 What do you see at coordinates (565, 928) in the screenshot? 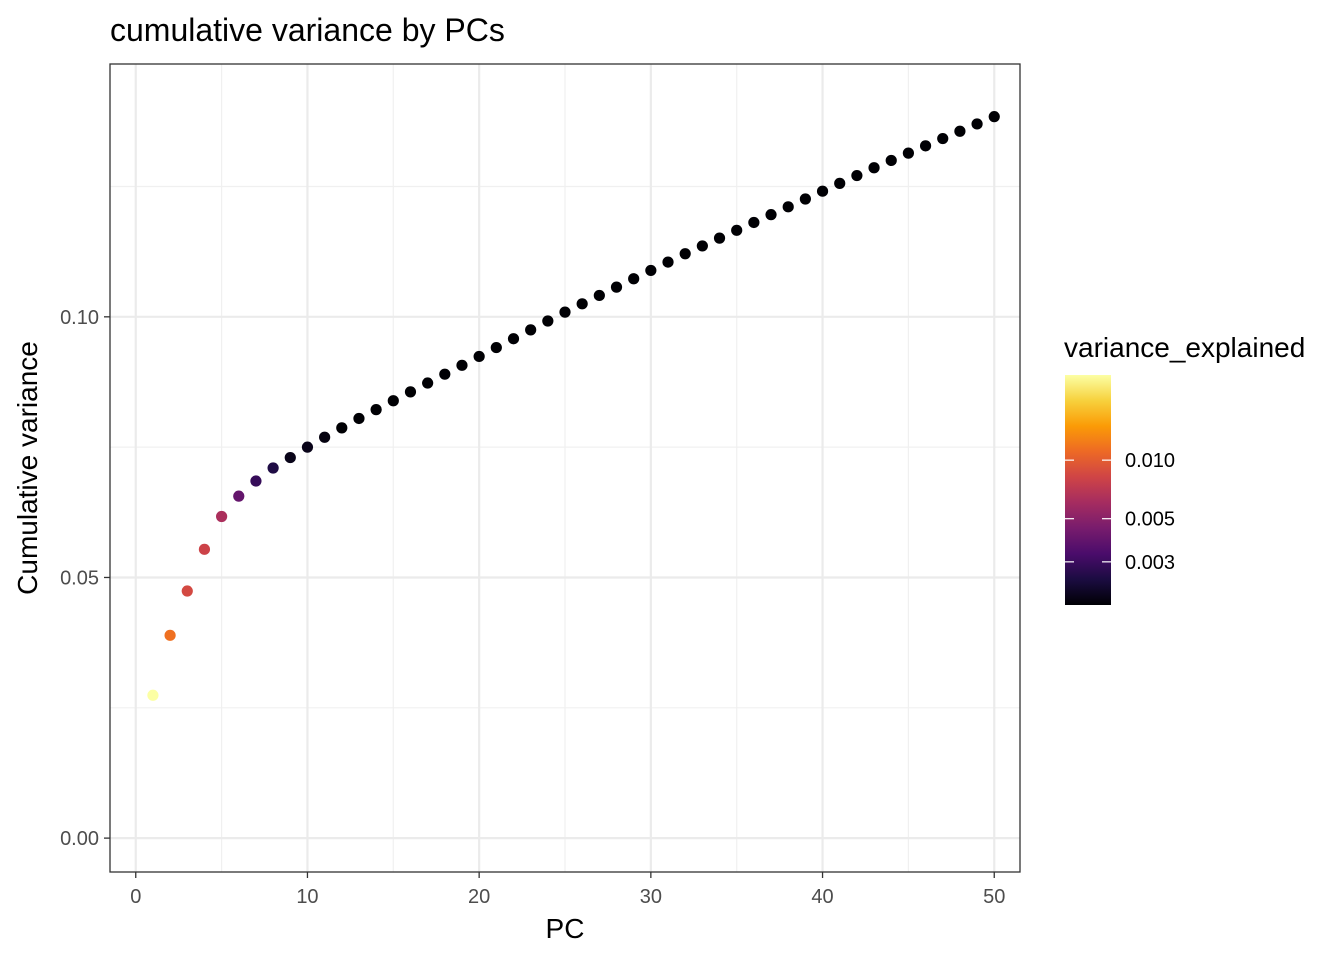
I see `x-axis-title: PC` at bounding box center [565, 928].